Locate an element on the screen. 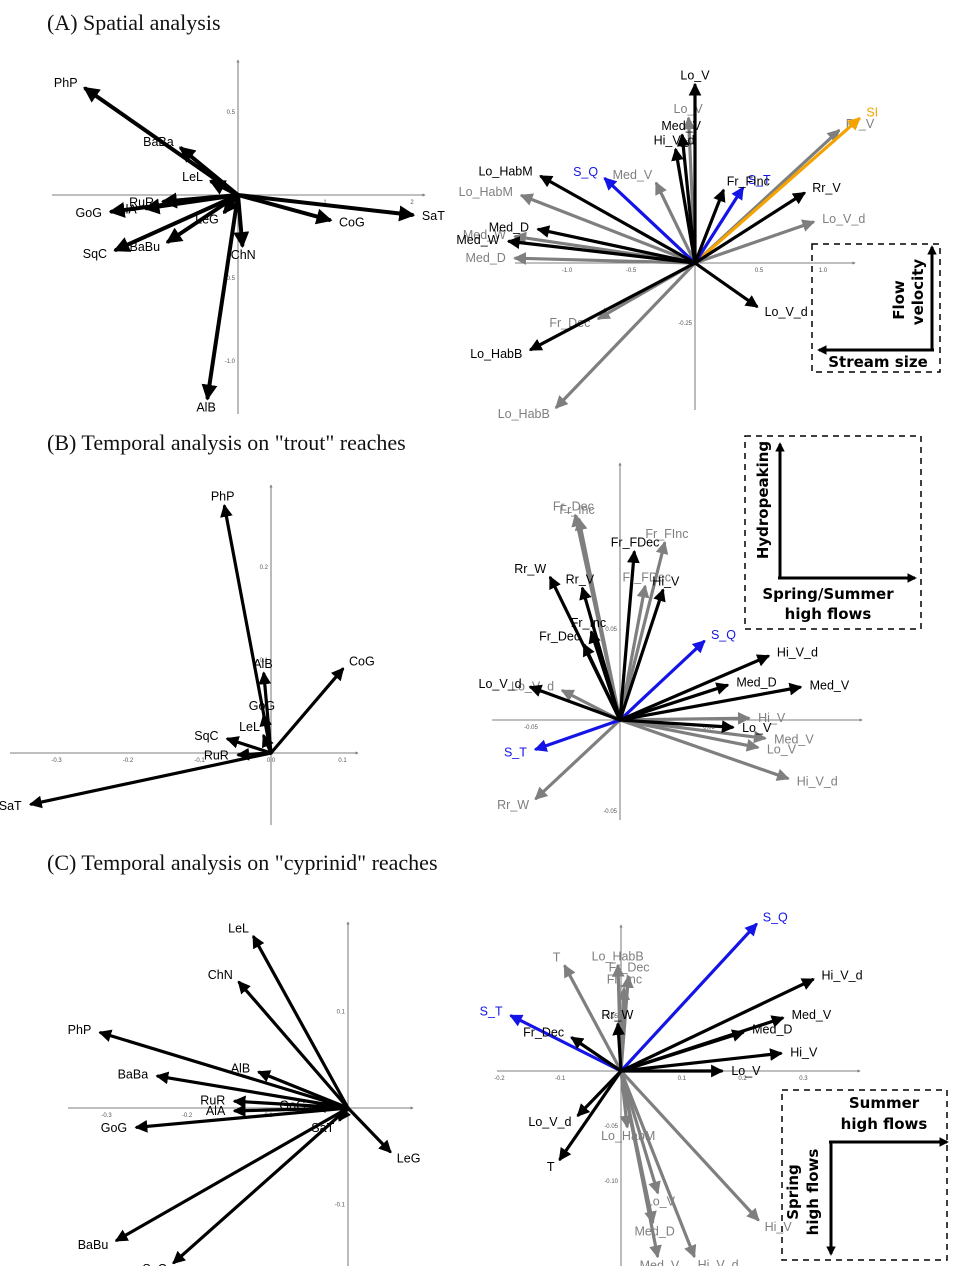 This screenshot has width=953, height=1266. vector-label: LeG is located at coordinates (409, 1159).